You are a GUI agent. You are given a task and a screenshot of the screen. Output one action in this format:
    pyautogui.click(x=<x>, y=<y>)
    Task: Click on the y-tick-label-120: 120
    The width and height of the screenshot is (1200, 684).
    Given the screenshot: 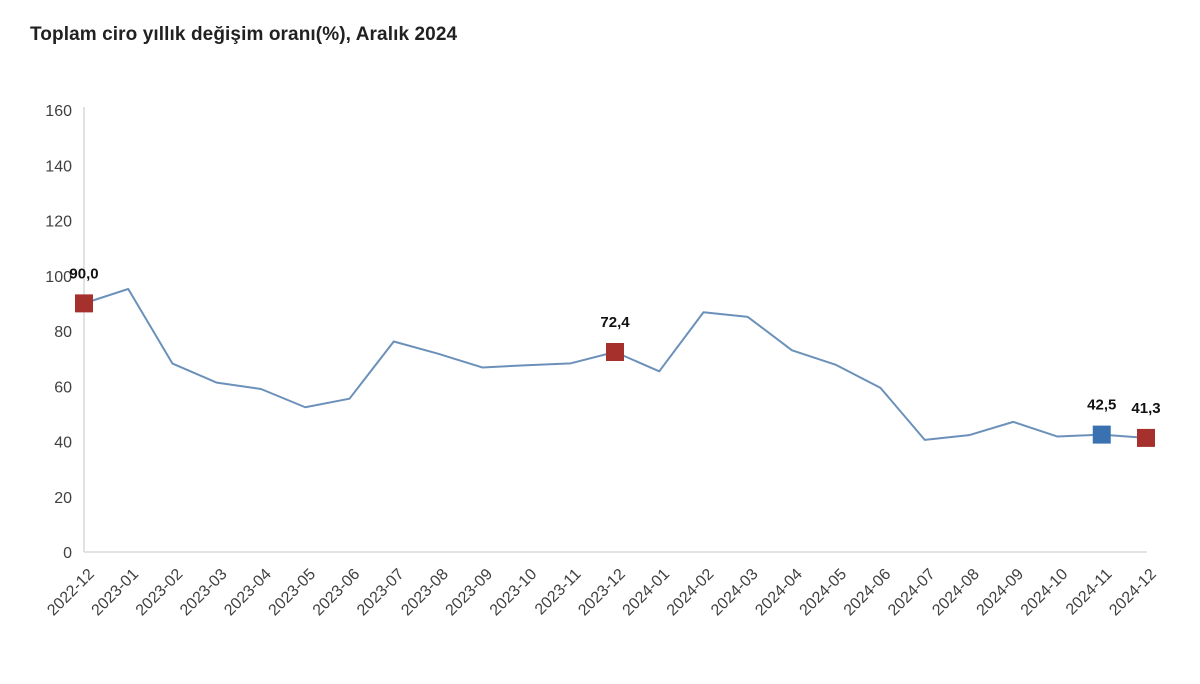 What is the action you would take?
    pyautogui.click(x=58, y=222)
    